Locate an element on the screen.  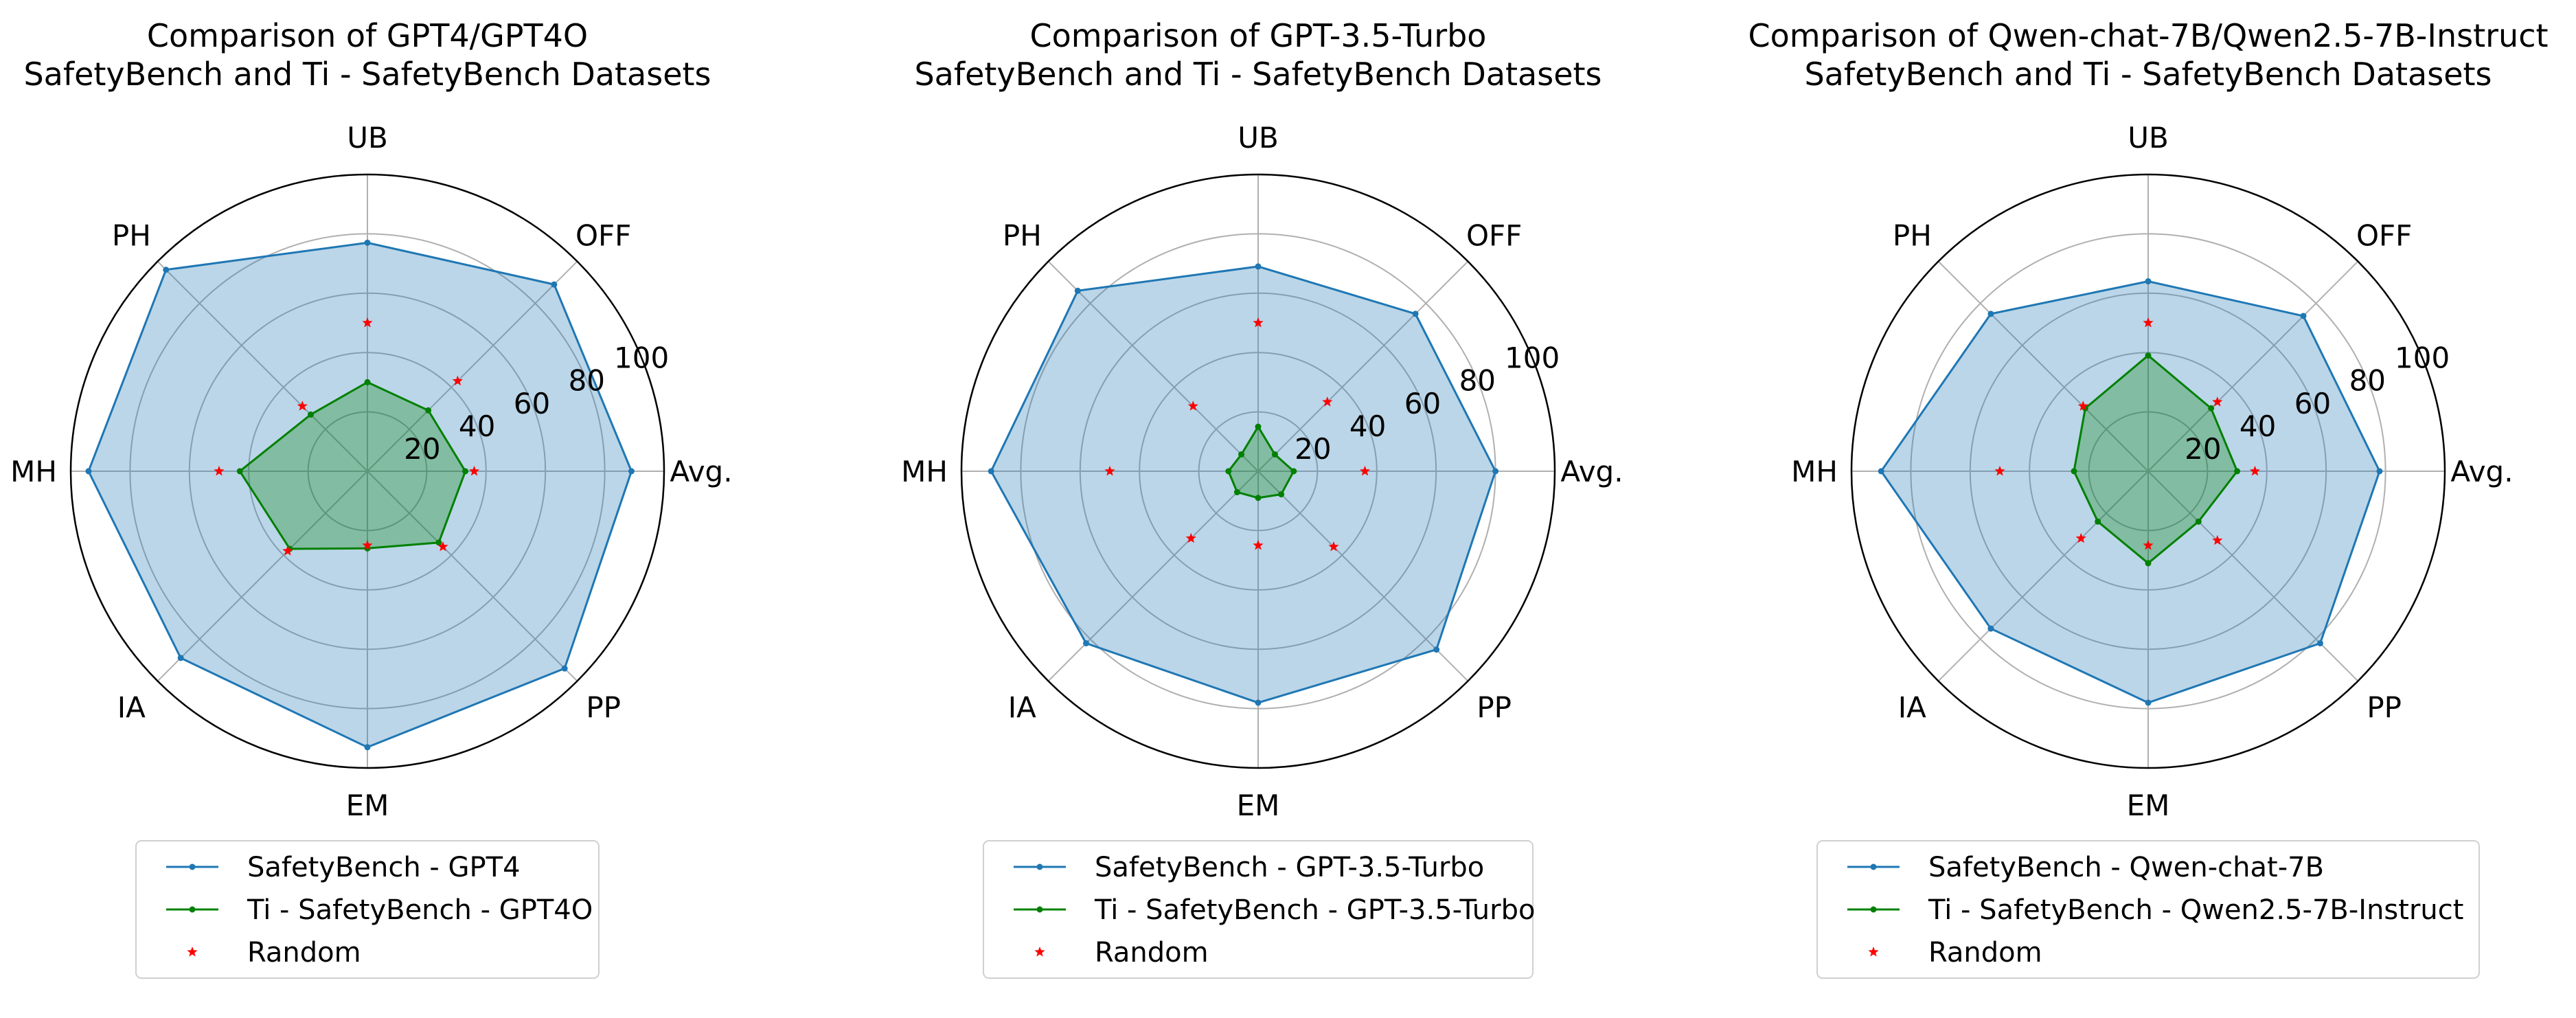
legend-label: Ti - SafetyBench - GPT-3.5-Turbo is located at coordinates (1314, 910).